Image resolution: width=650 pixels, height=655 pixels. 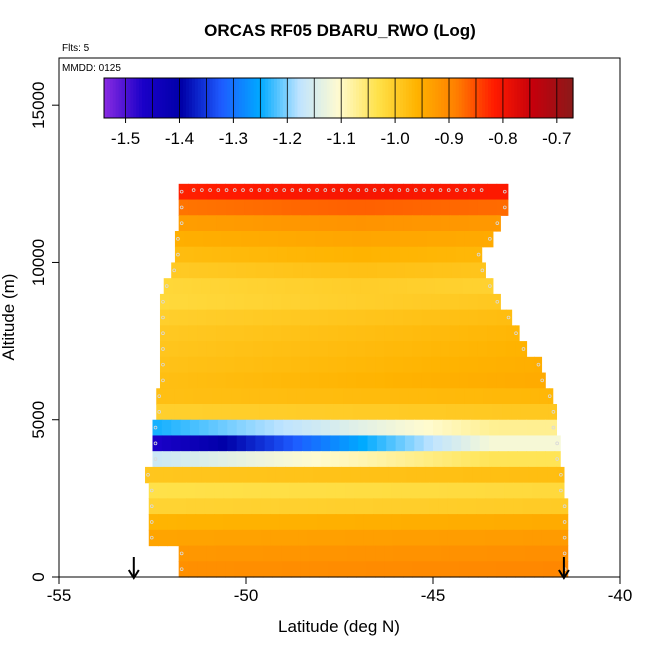 I want to click on y-axis-label: Altitude (m), so click(x=9, y=317).